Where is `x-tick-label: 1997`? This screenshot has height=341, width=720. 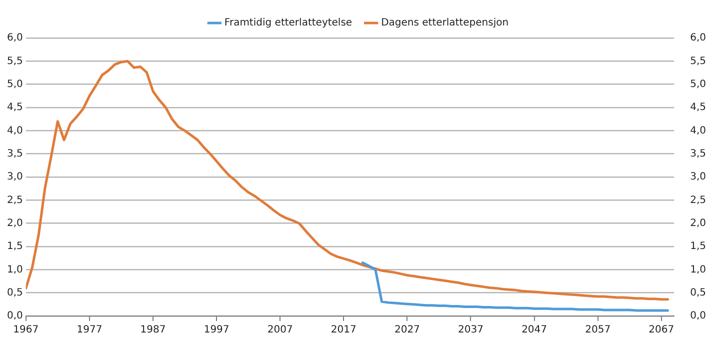 x-tick-label: 1997 is located at coordinates (217, 330).